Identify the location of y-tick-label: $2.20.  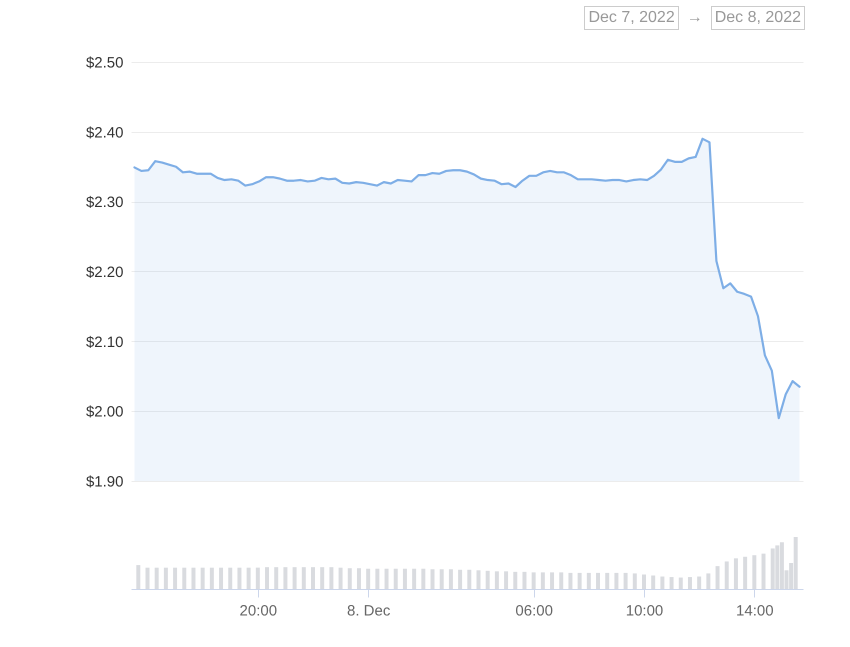
(105, 272).